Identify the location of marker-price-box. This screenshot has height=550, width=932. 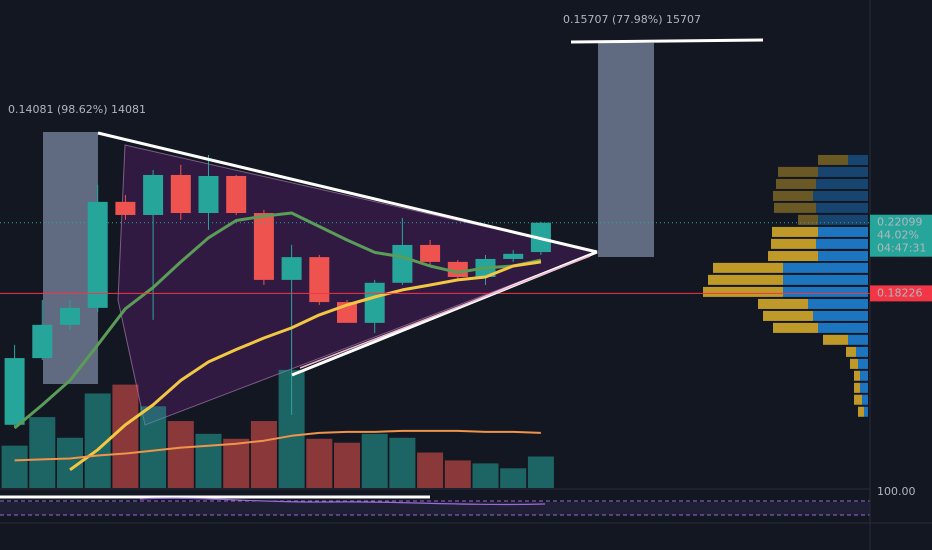
(901, 293).